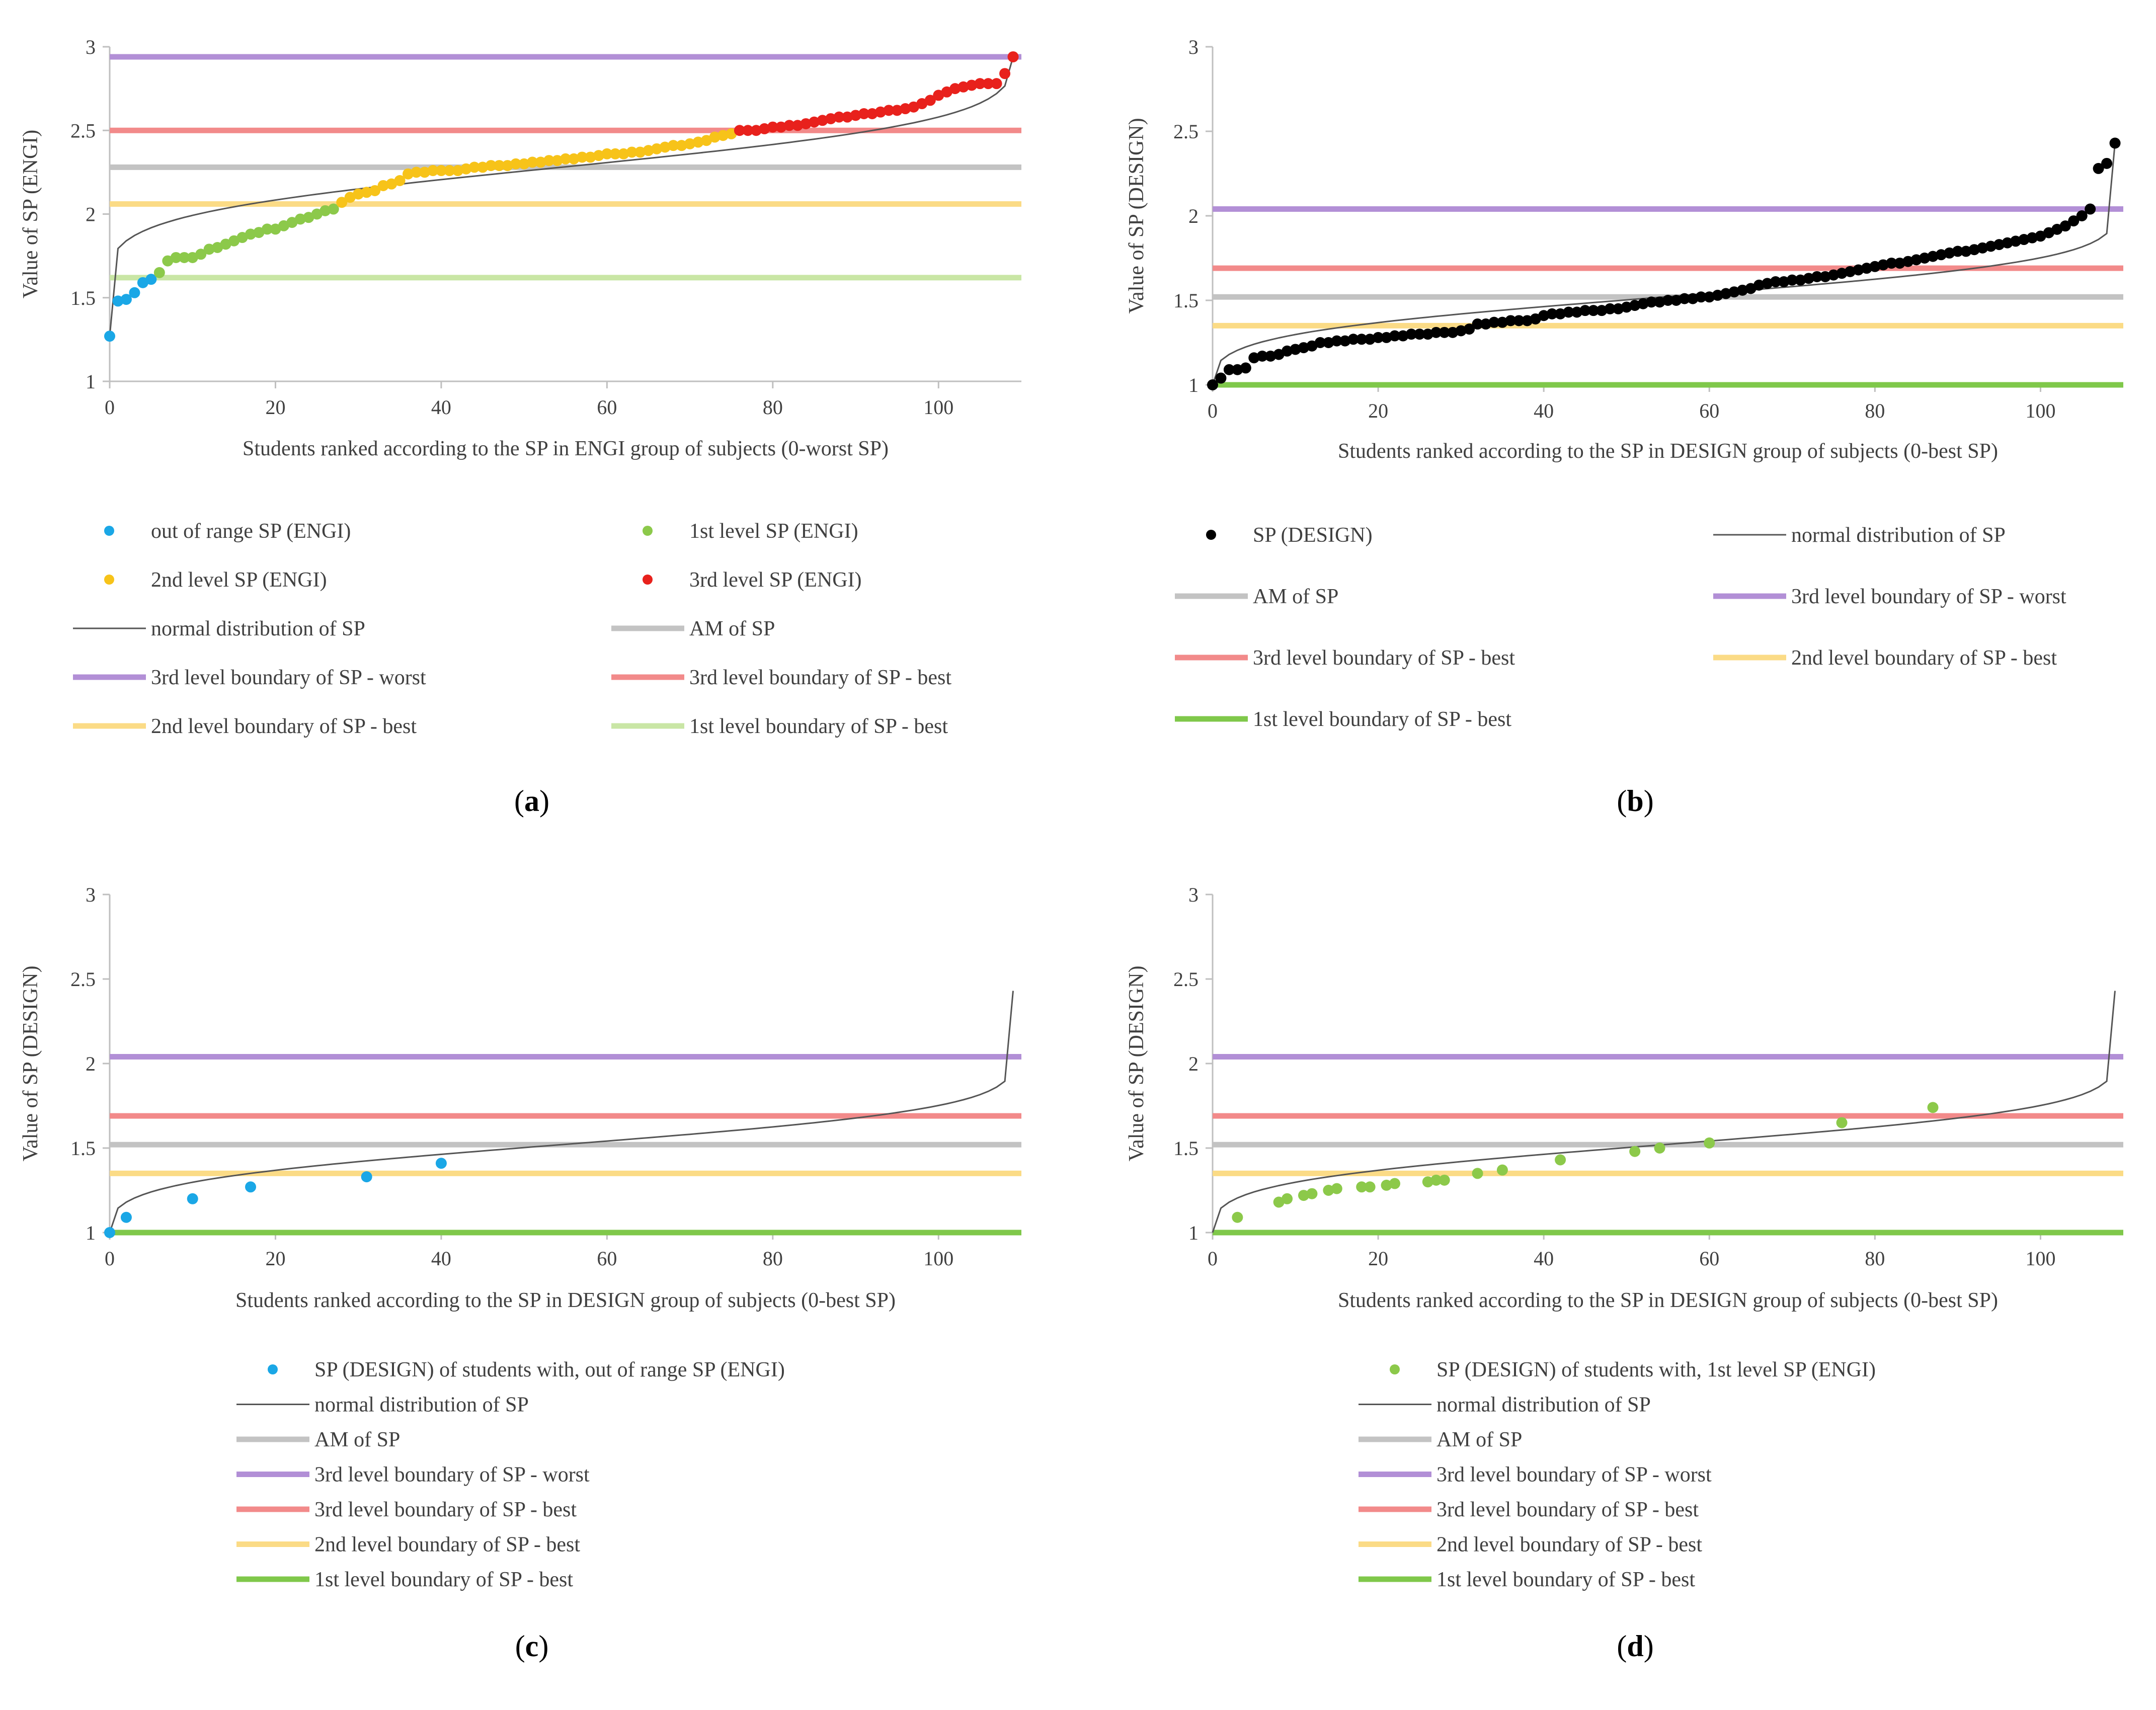 The width and height of the screenshot is (2156, 1710). I want to click on x-tick-label: 20, so click(1378, 1258).